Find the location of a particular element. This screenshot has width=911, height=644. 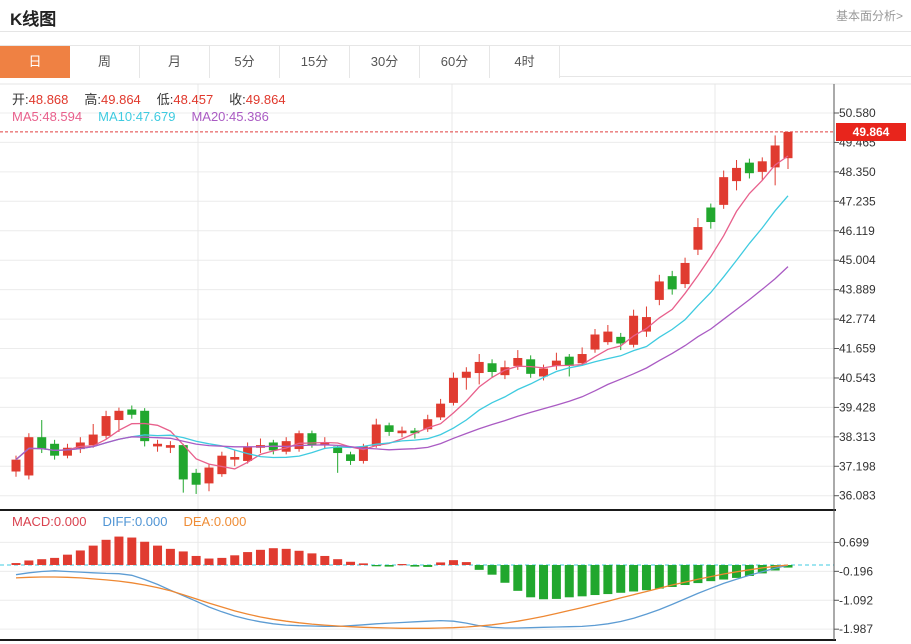

axis-tick--0.196: -0.196 is located at coordinates (856, 571).